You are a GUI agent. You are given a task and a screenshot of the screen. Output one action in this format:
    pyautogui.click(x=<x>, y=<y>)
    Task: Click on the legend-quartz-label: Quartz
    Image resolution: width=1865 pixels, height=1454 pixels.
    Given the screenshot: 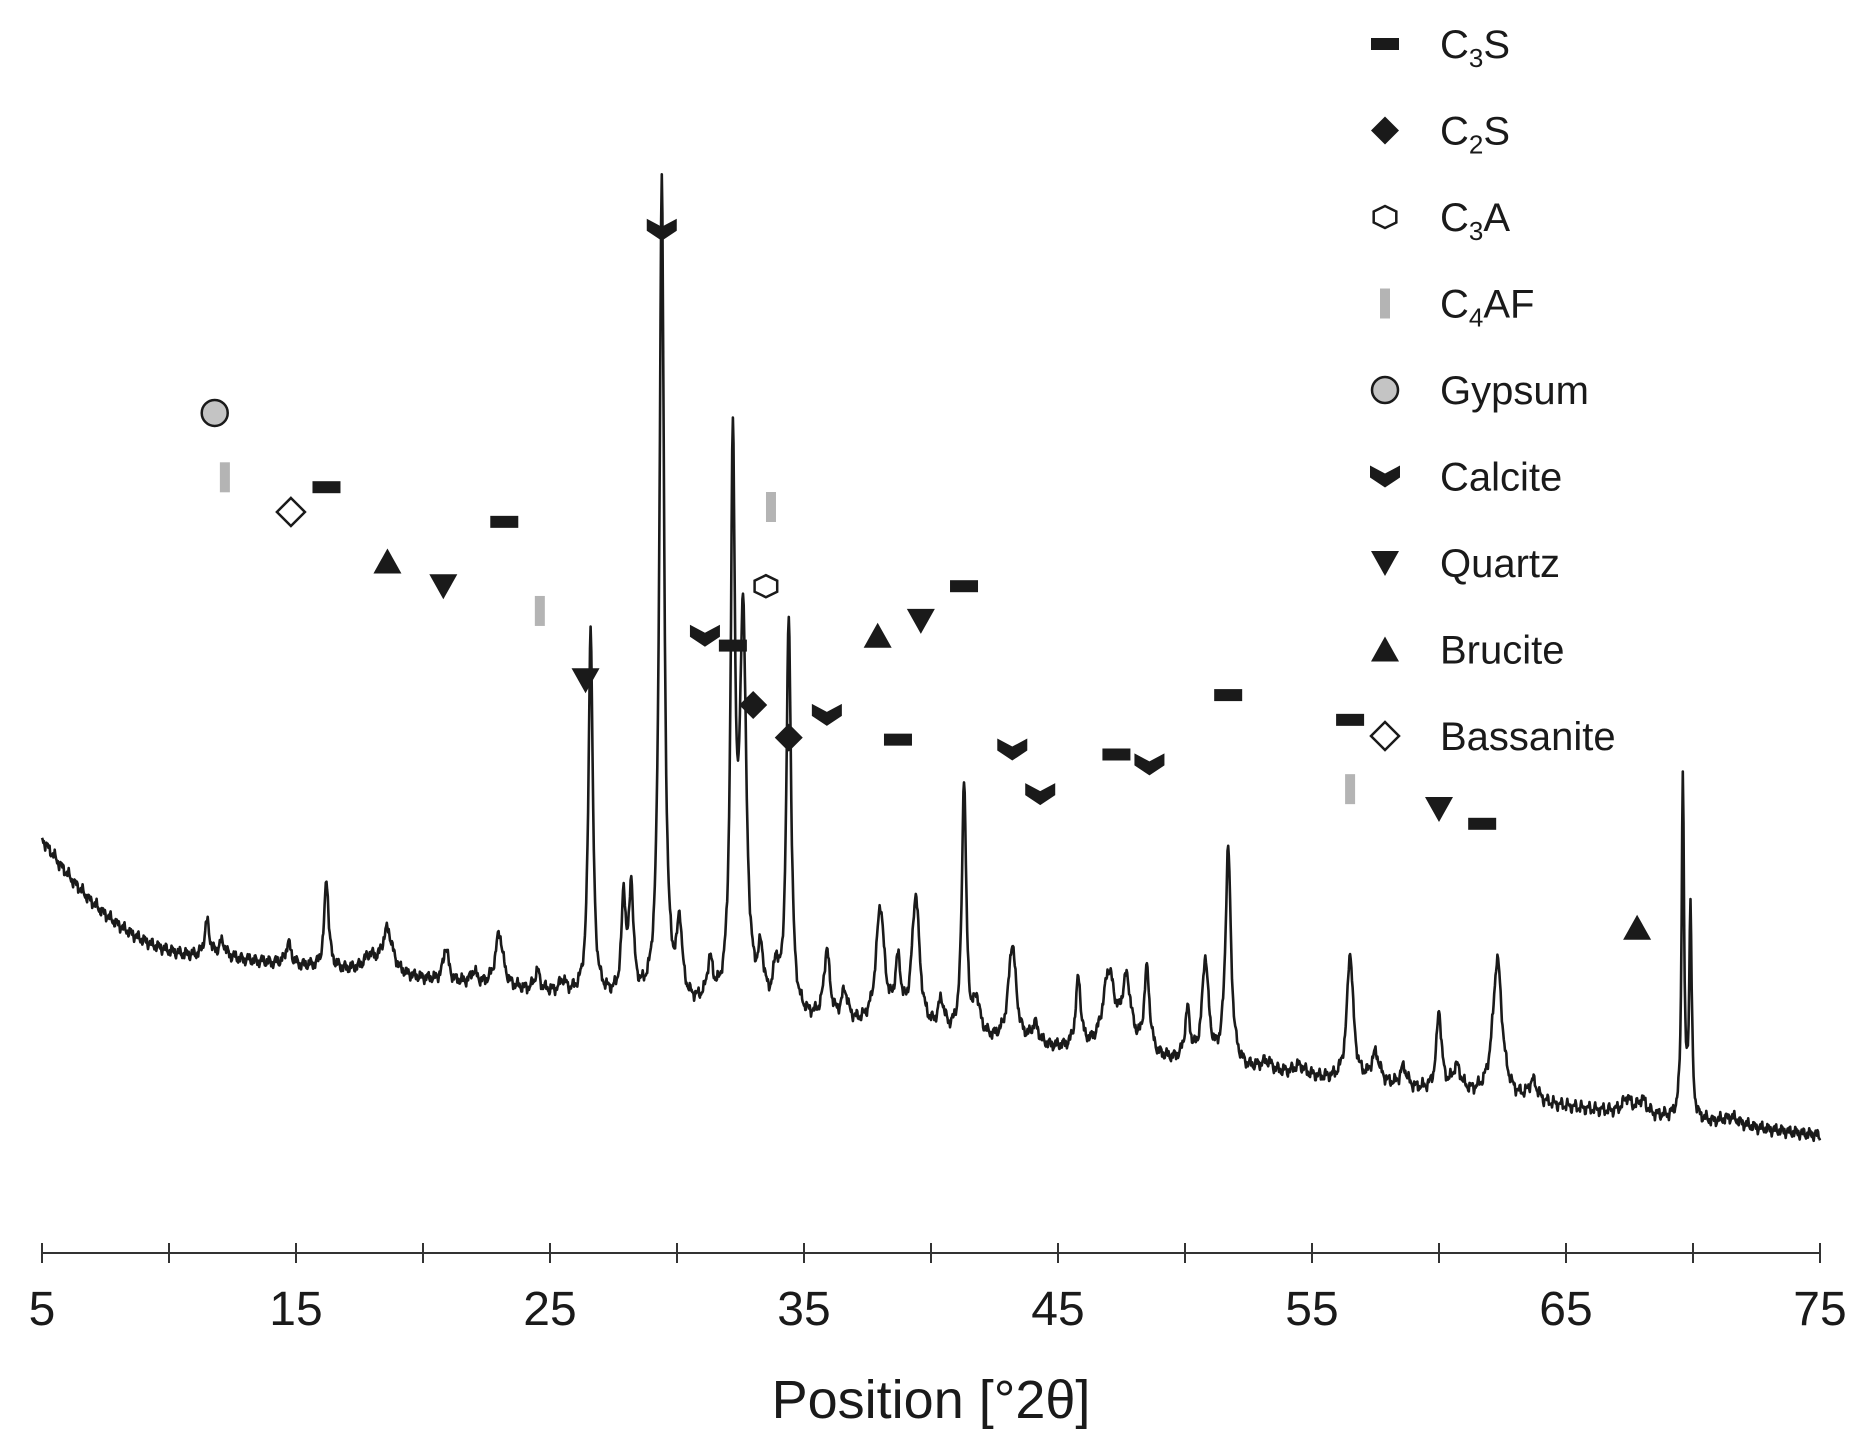 What is the action you would take?
    pyautogui.click(x=1500, y=564)
    